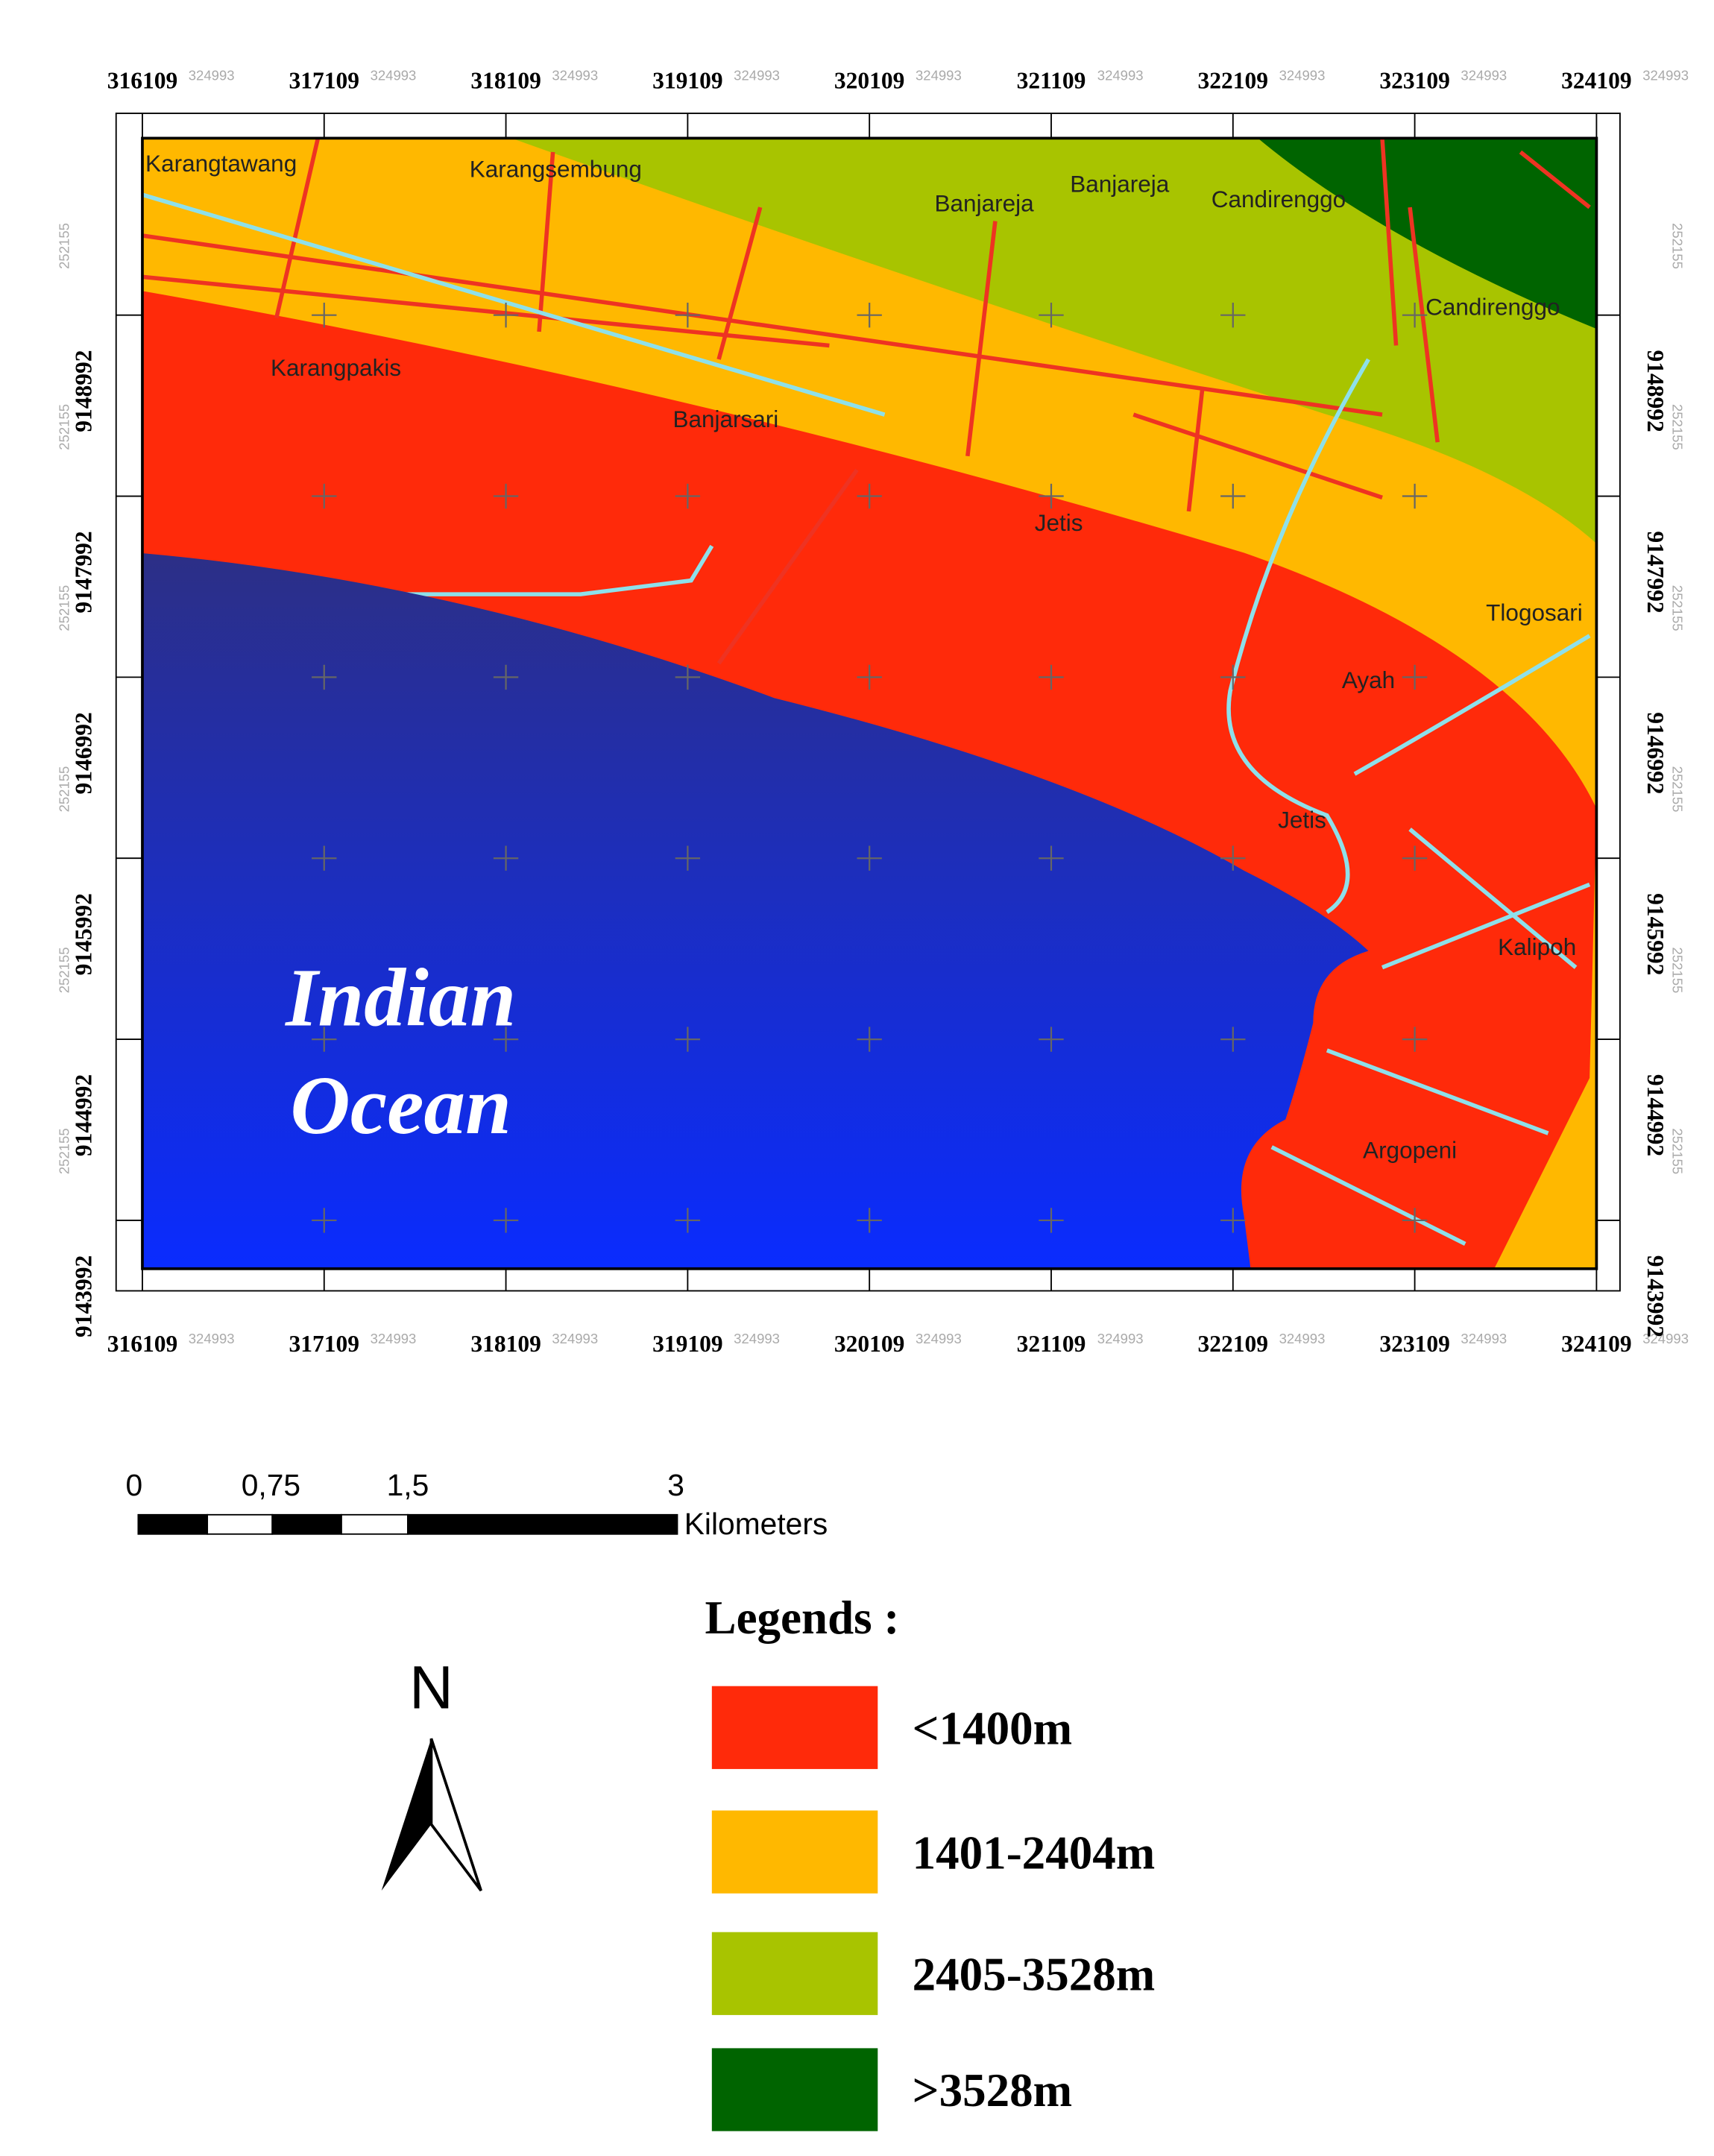 The width and height of the screenshot is (1714, 2156). I want to click on place-label: Kalipoh, so click(1537, 946).